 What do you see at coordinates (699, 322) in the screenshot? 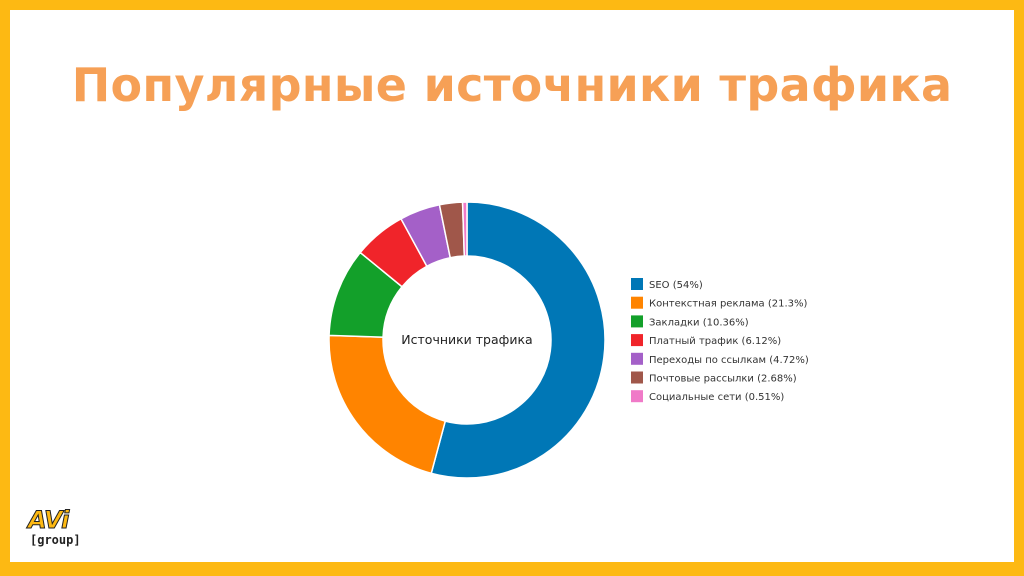
I see `legend-label-2: Закладки (10.36%)` at bounding box center [699, 322].